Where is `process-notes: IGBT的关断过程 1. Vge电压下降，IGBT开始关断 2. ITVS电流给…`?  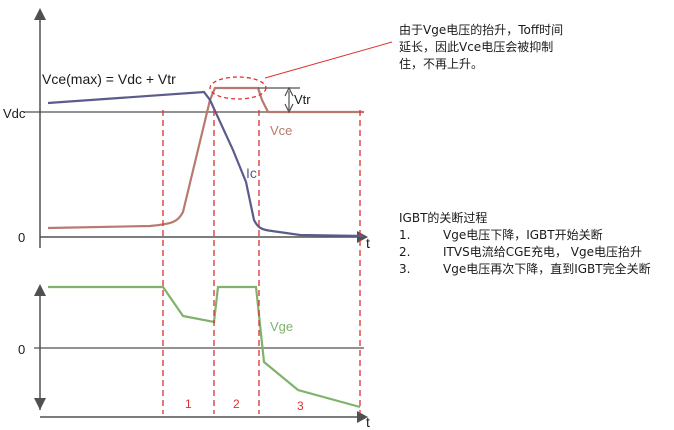 process-notes: IGBT的关断过程 1. Vge电压下降，IGBT开始关断 2. ITVS电流给… is located at coordinates (534, 244).